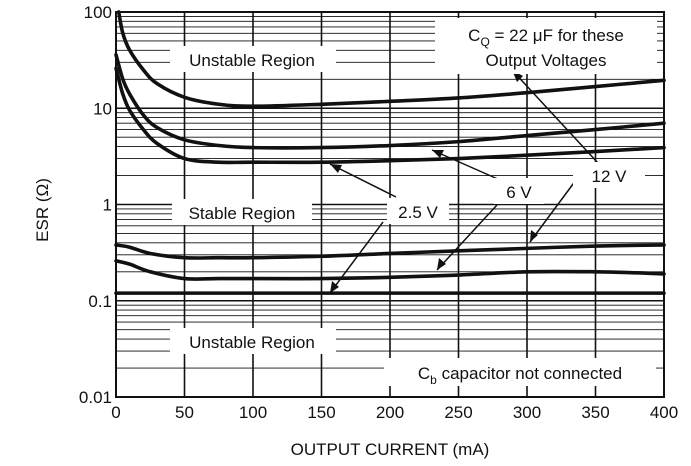 The height and width of the screenshot is (466, 691). What do you see at coordinates (363, 180) in the screenshot?
I see `arrow-2v5-to-upper-curve` at bounding box center [363, 180].